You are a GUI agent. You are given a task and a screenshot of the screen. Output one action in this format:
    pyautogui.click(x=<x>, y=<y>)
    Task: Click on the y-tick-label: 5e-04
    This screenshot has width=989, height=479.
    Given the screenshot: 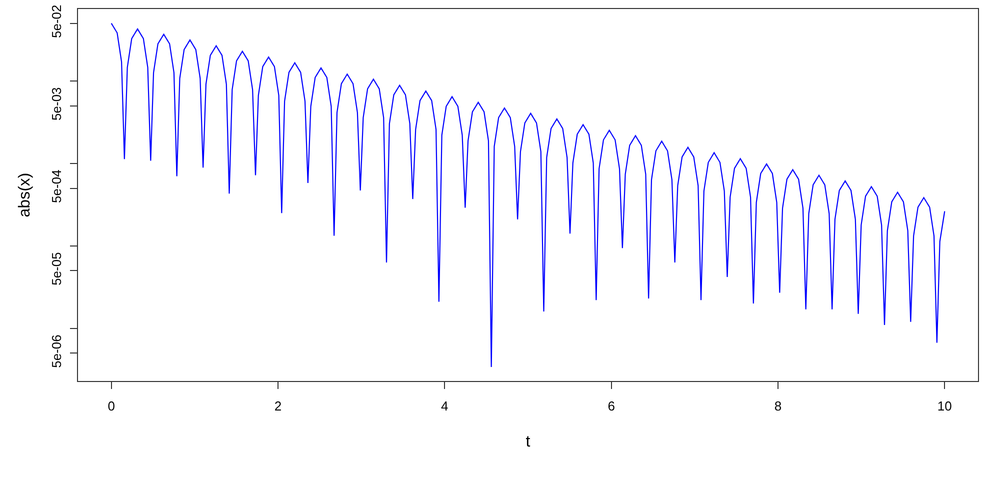 What is the action you would take?
    pyautogui.click(x=56, y=186)
    